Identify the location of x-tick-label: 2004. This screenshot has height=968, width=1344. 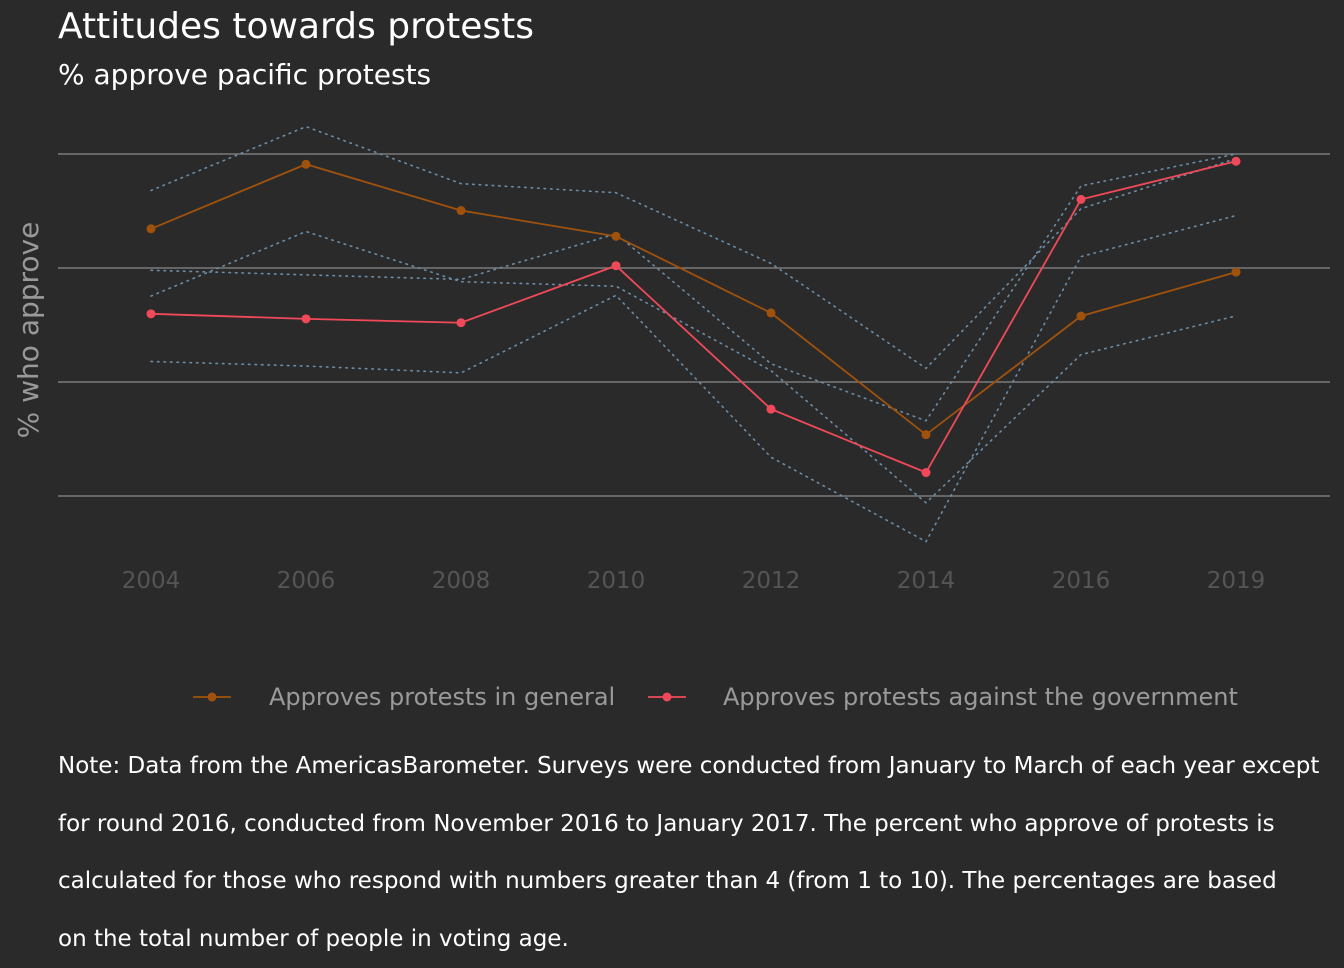
(151, 581).